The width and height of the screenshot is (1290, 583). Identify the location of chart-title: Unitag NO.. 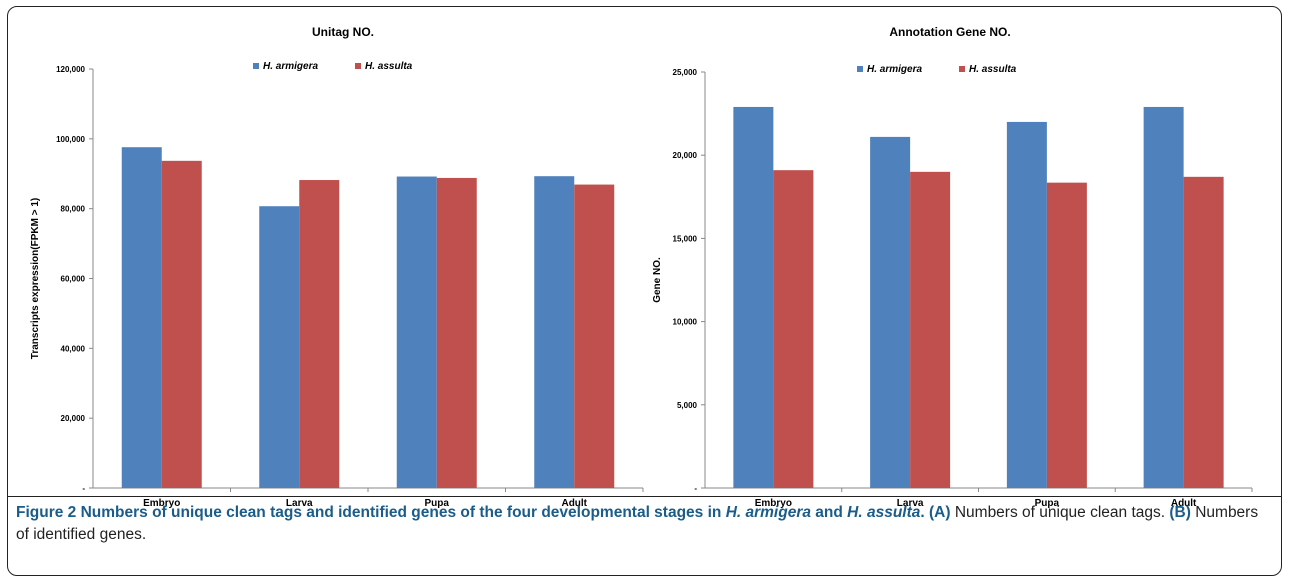
(343, 32).